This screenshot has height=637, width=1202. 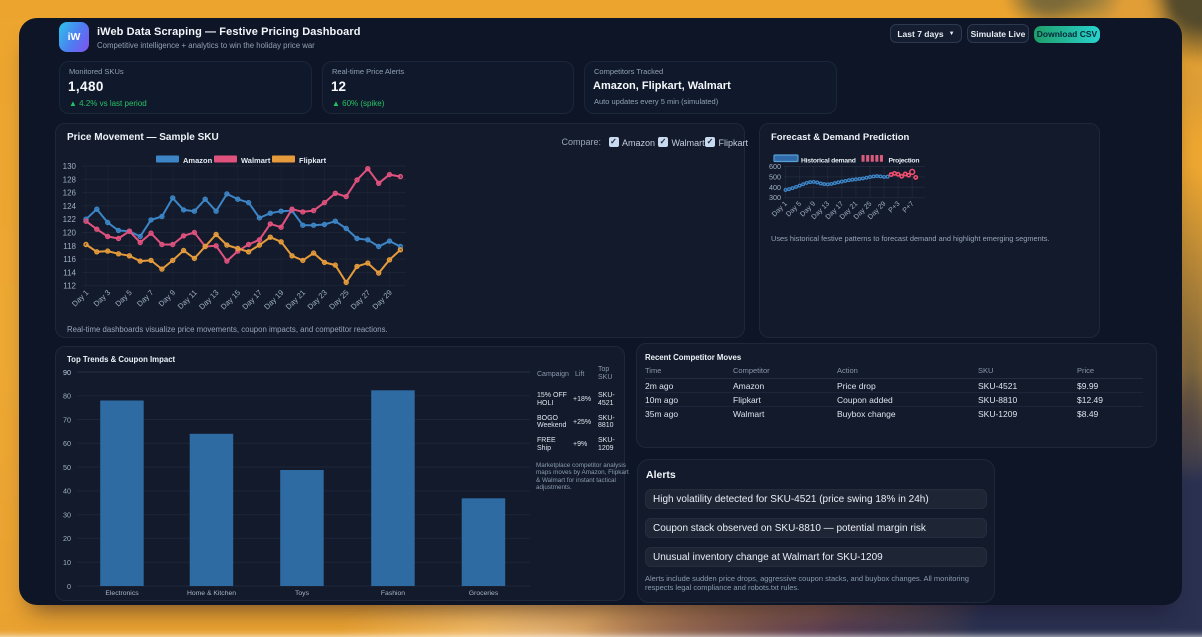 What do you see at coordinates (123, 298) in the screenshot?
I see `svg-text: Day 5` at bounding box center [123, 298].